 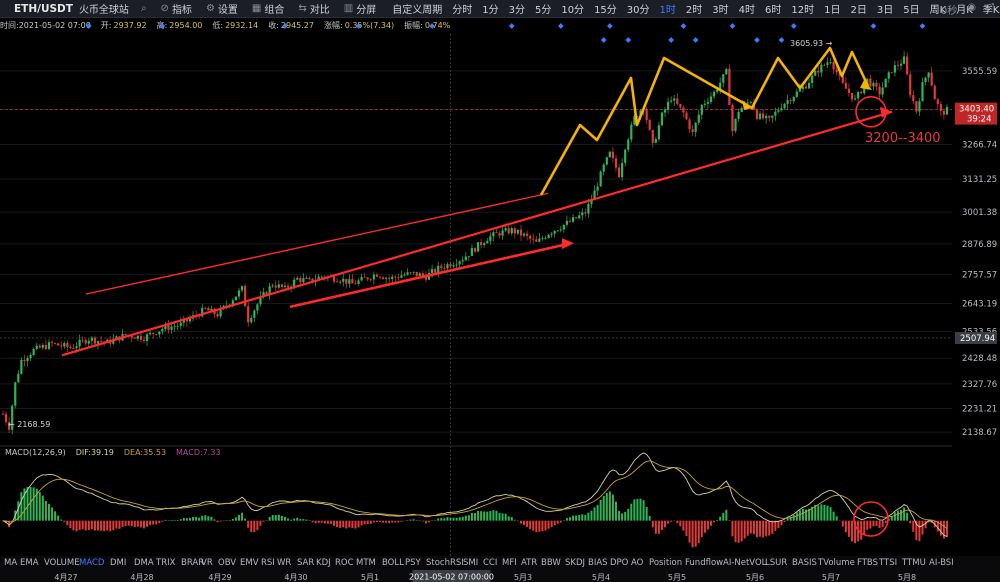 I want to click on interval-tab-9: 3时, so click(x=720, y=10).